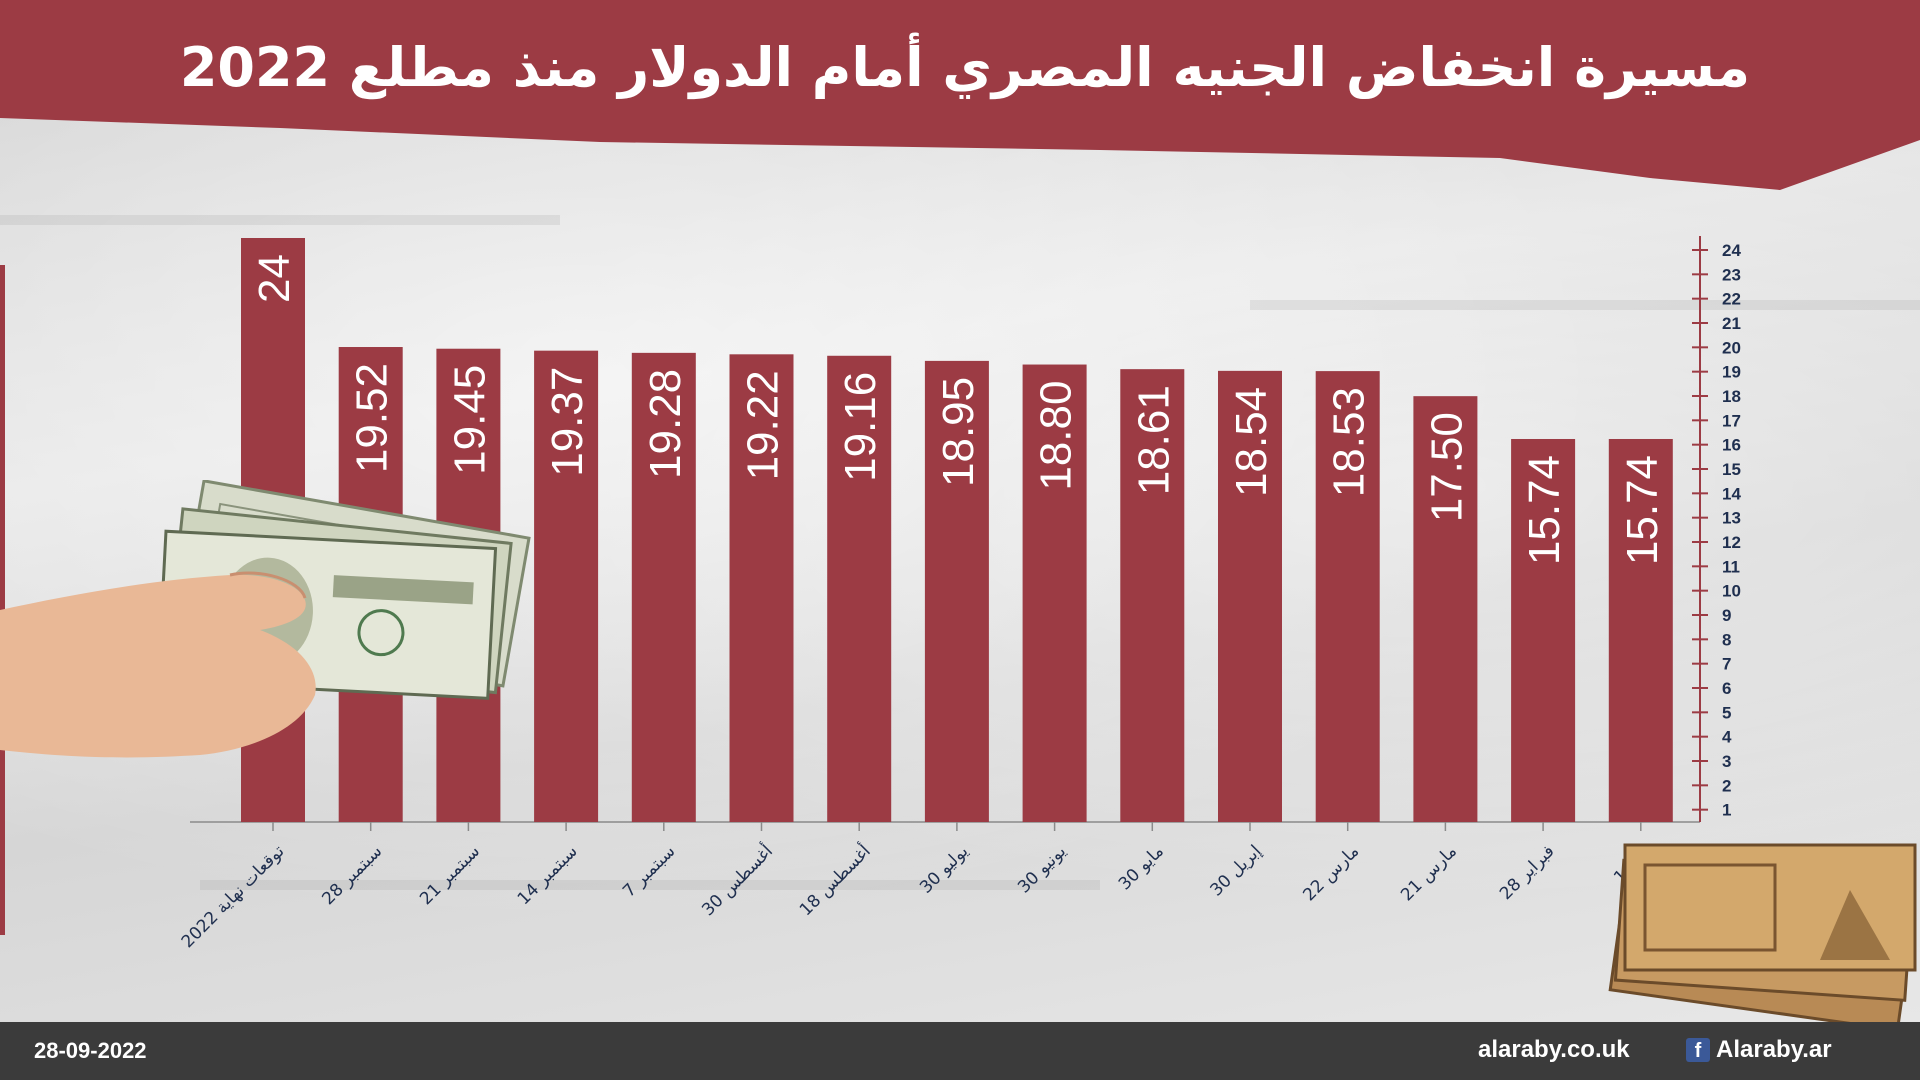 The image size is (1920, 1080). What do you see at coordinates (1056, 436) in the screenshot?
I see `bar-value-label: 18.80` at bounding box center [1056, 436].